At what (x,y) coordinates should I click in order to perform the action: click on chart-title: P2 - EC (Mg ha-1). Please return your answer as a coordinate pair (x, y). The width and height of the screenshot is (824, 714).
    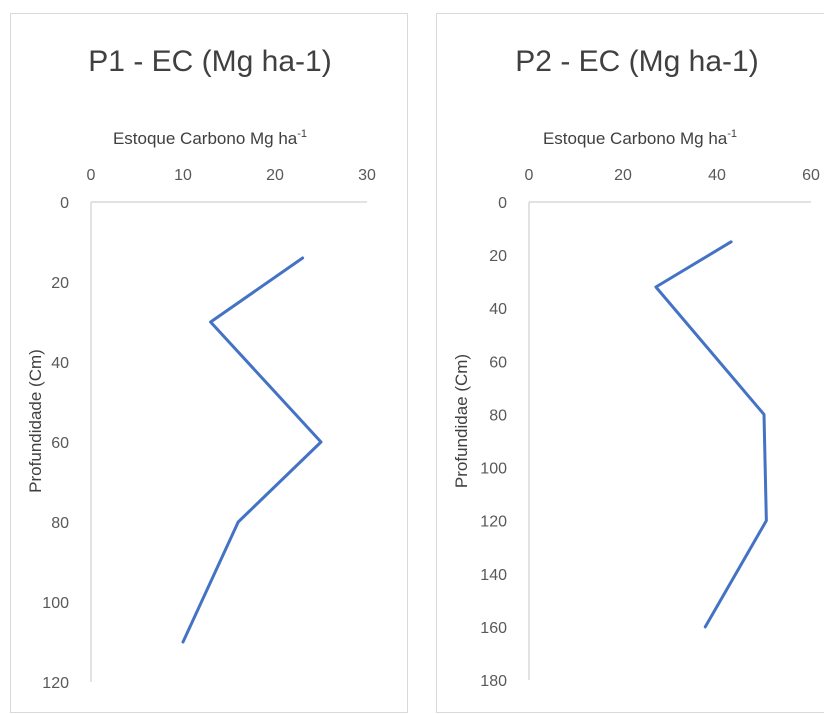
    Looking at the image, I should click on (636, 61).